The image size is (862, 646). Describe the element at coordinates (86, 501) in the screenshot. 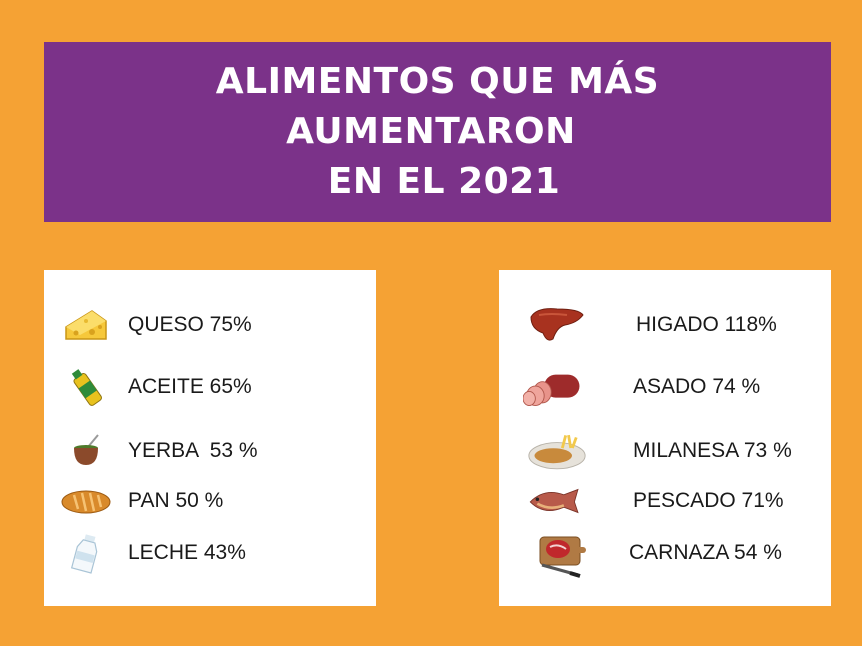

I see `bread-icon` at that location.